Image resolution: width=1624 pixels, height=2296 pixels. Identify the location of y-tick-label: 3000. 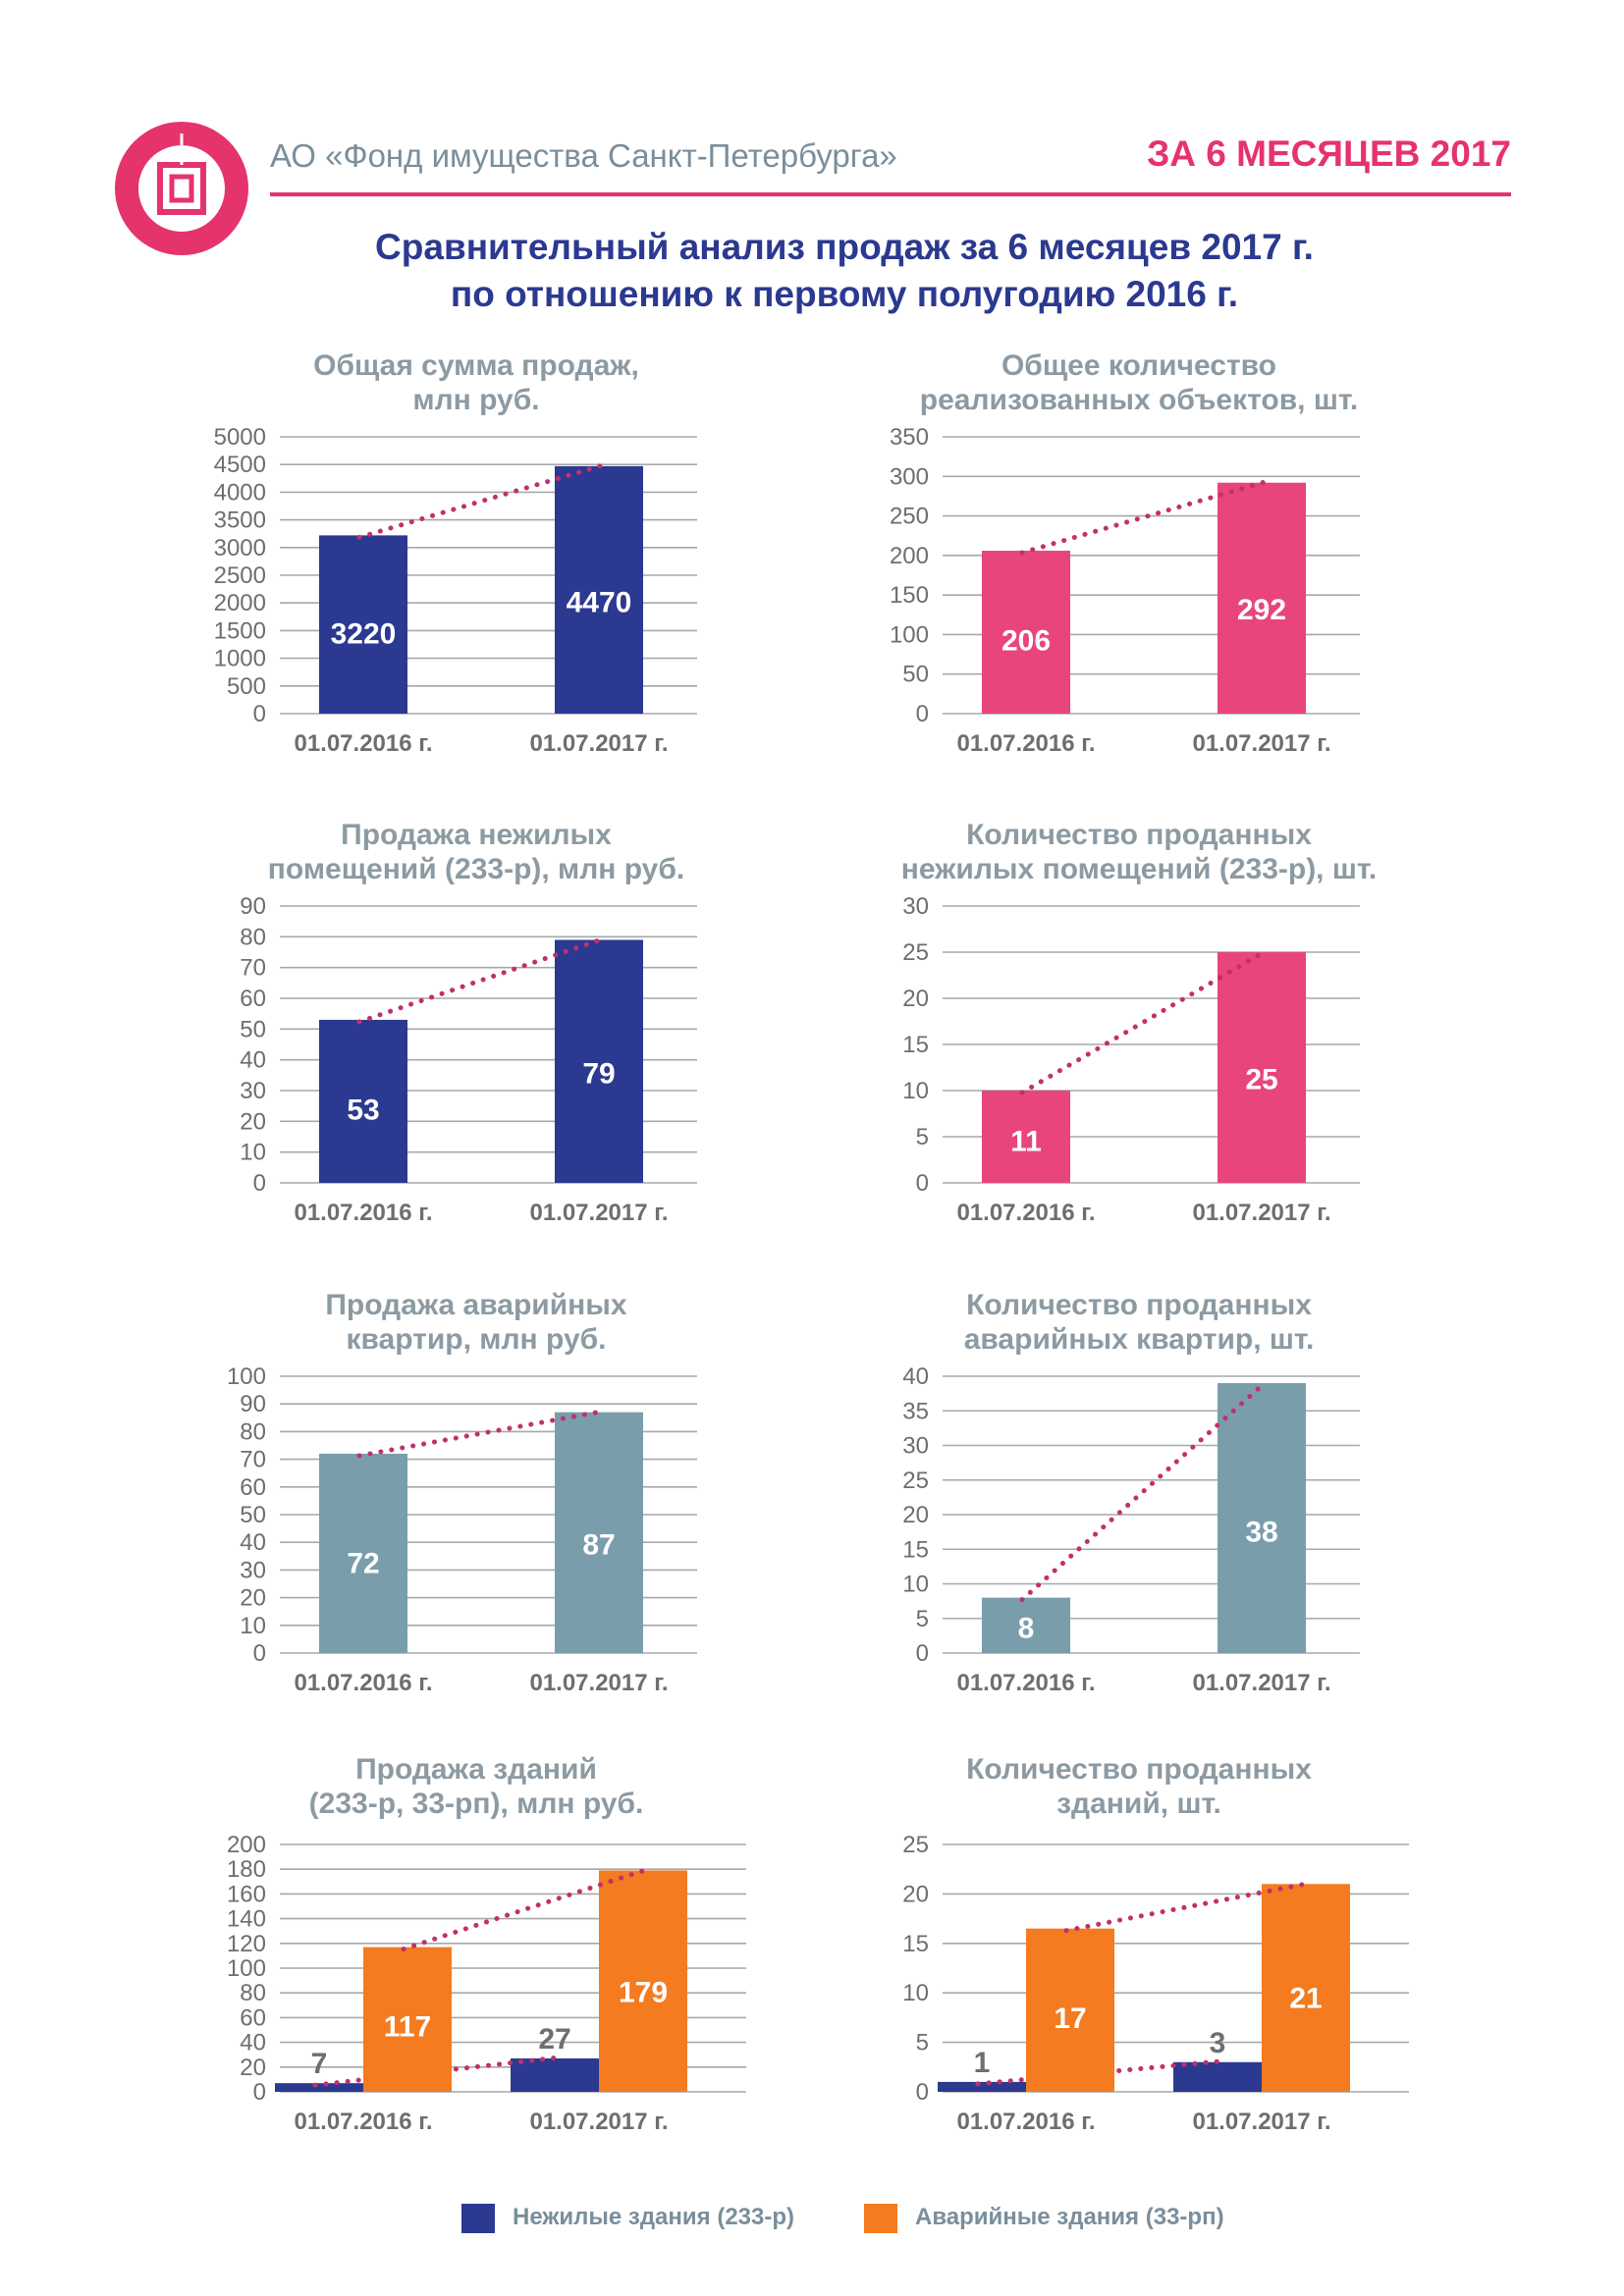
(240, 548).